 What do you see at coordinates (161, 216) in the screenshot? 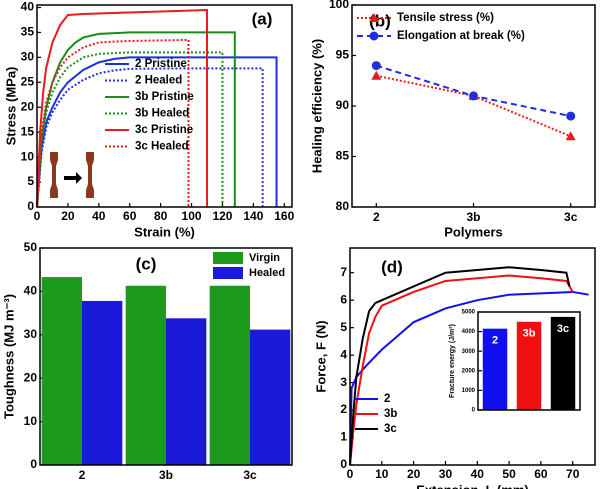
I see `x-tick-label: 80` at bounding box center [161, 216].